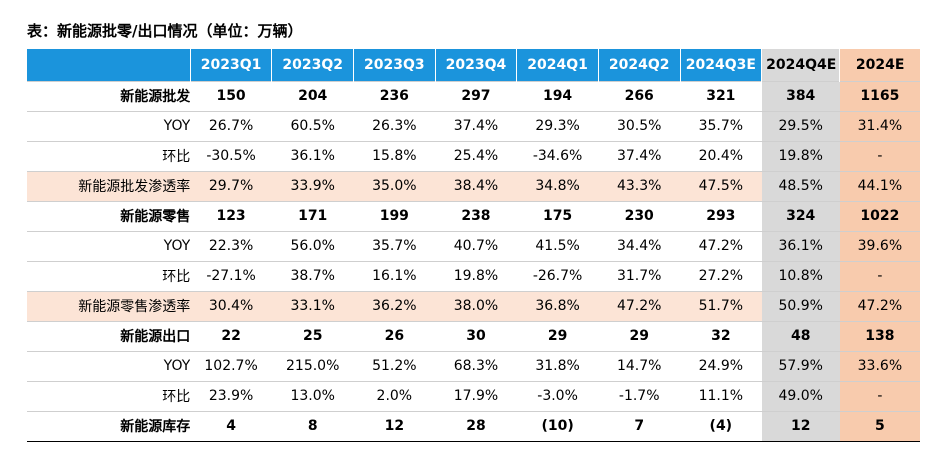 The image size is (935, 454). Describe the element at coordinates (231, 426) in the screenshot. I see `table-cell: 4` at that location.